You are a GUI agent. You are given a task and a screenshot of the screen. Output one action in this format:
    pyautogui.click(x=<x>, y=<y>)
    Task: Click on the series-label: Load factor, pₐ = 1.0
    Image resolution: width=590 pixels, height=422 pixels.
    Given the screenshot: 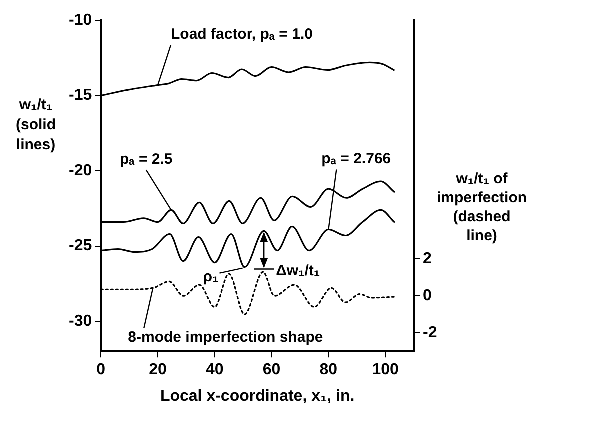 What is the action you would take?
    pyautogui.click(x=242, y=34)
    